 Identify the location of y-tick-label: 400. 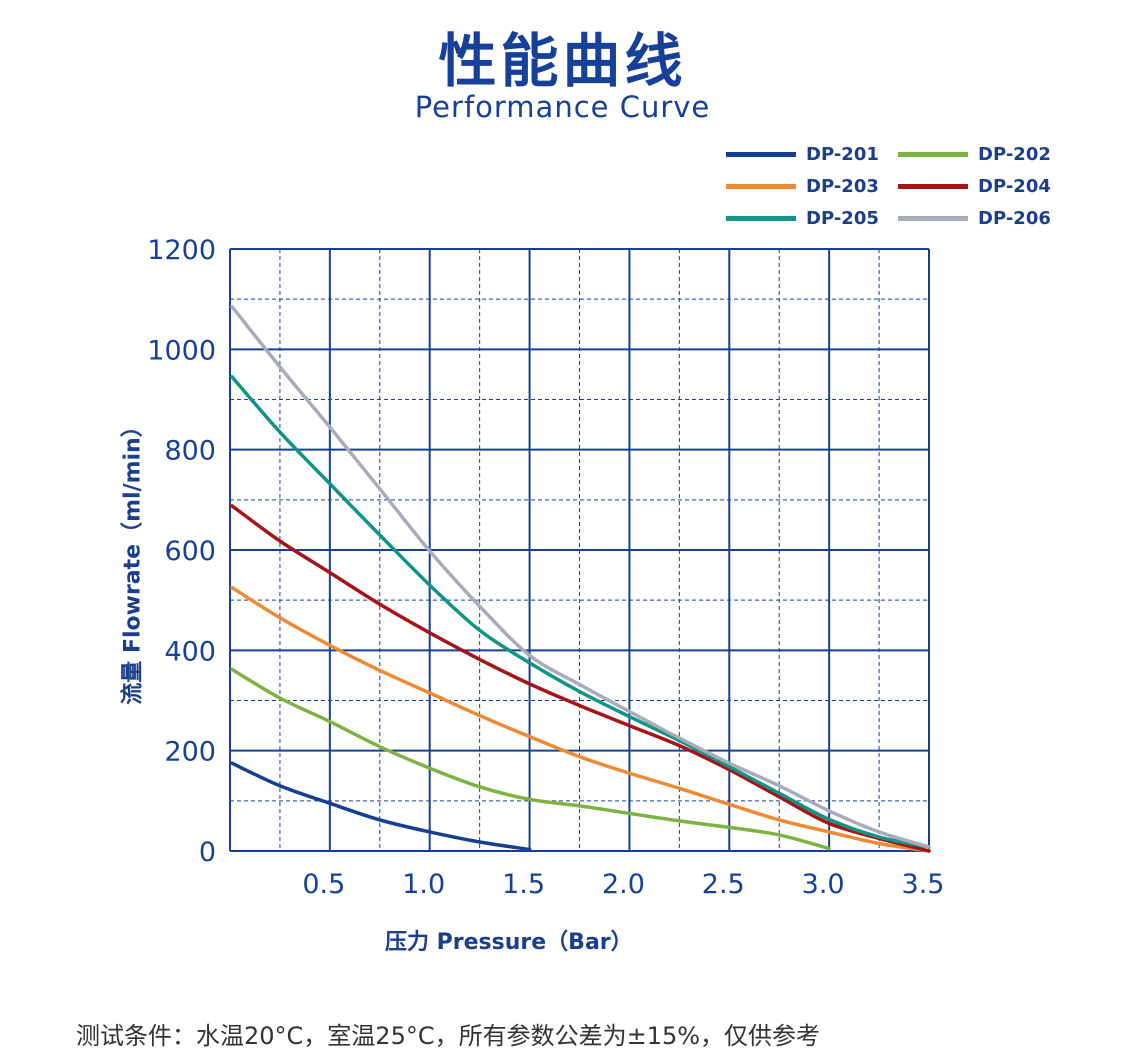
(190, 651).